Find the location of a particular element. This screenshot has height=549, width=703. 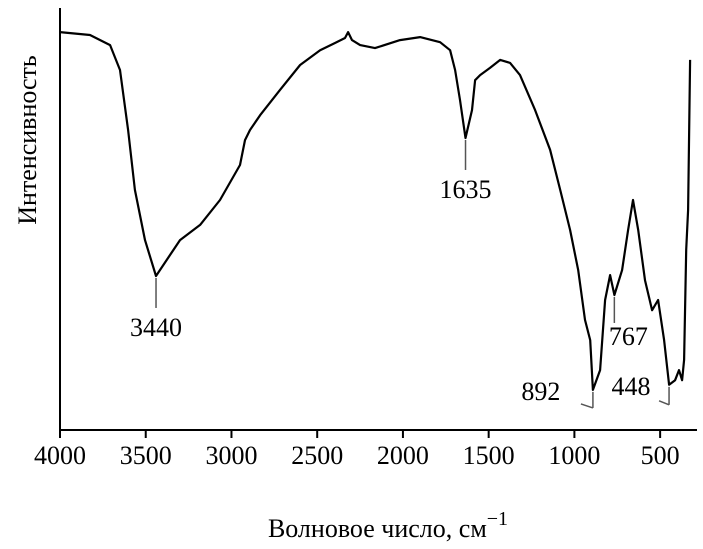

x-tick-label: 3000 is located at coordinates (231, 455).